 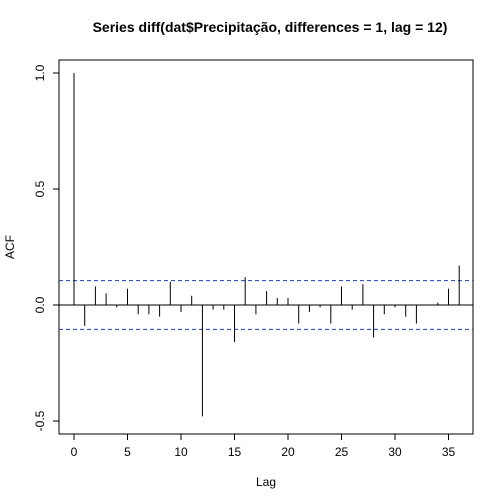 I want to click on y-axis: -0.5 0.0 0.5 1.0, so click(x=46, y=247).